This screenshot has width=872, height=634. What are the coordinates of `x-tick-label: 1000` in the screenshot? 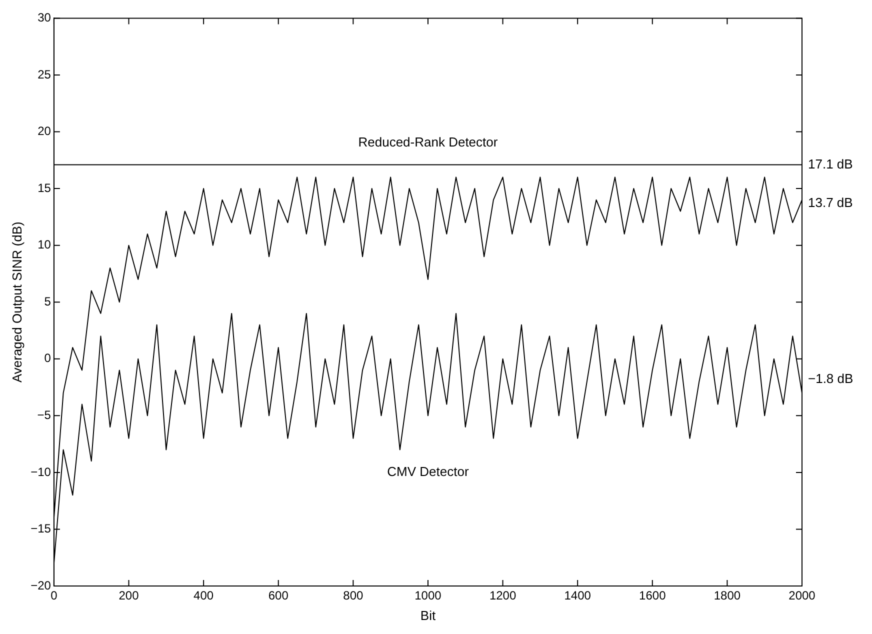 It's located at (428, 595).